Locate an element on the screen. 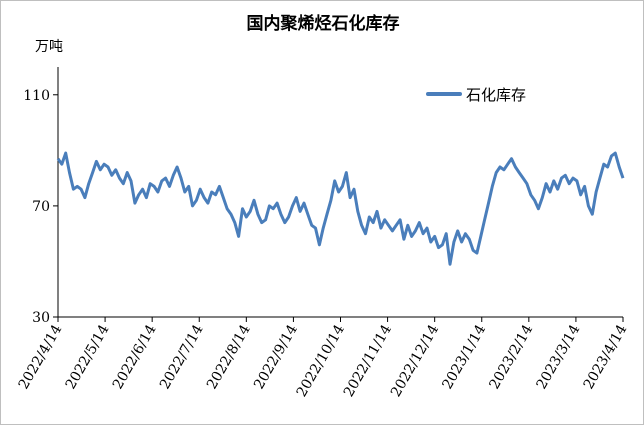 The height and width of the screenshot is (425, 644). y-tick-label: 70 is located at coordinates (41, 207).